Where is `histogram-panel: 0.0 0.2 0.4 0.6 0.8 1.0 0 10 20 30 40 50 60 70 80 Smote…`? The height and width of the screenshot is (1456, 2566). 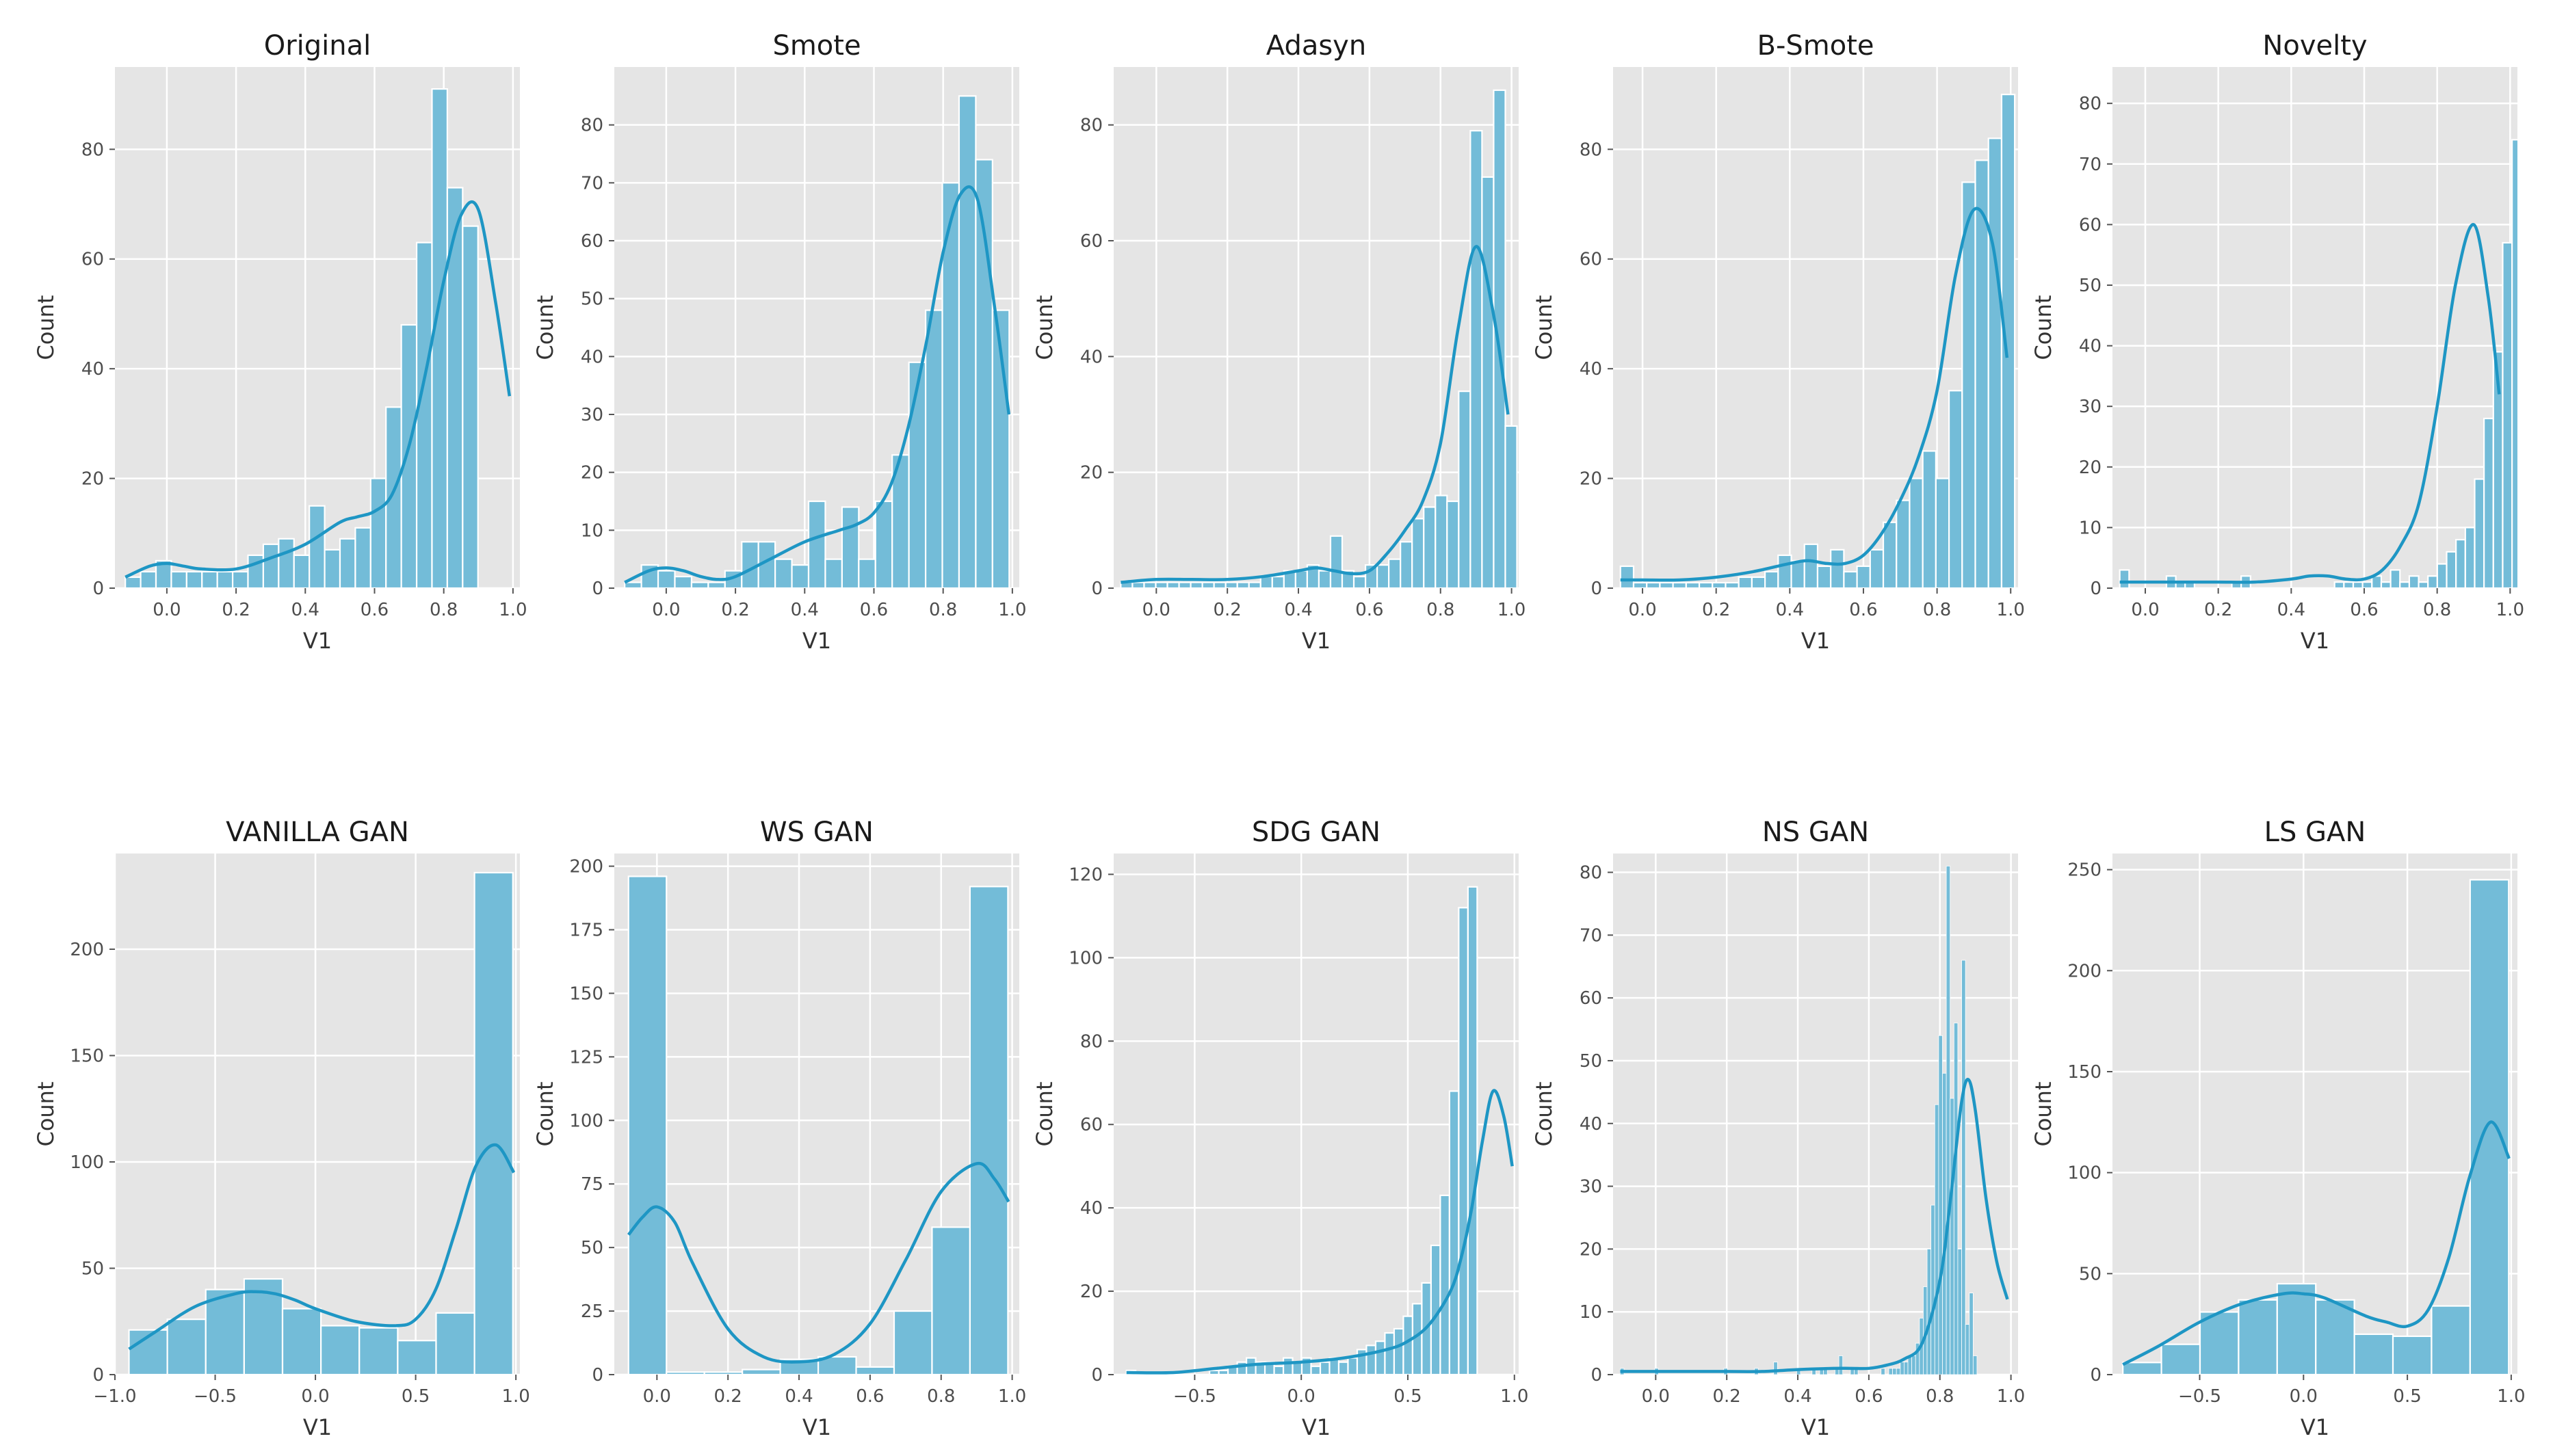
histogram-panel: 0.0 0.2 0.4 0.6 0.8 1.0 0 10 20 30 40 50 60 70 80 Smote… is located at coordinates (779, 342).